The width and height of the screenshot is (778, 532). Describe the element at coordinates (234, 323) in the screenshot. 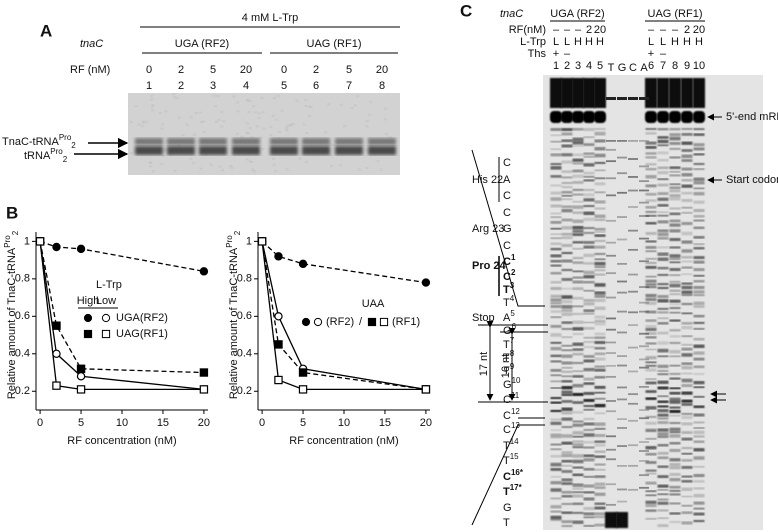

I see `label-text: Relative amount of TnaC-tRNA` at that location.